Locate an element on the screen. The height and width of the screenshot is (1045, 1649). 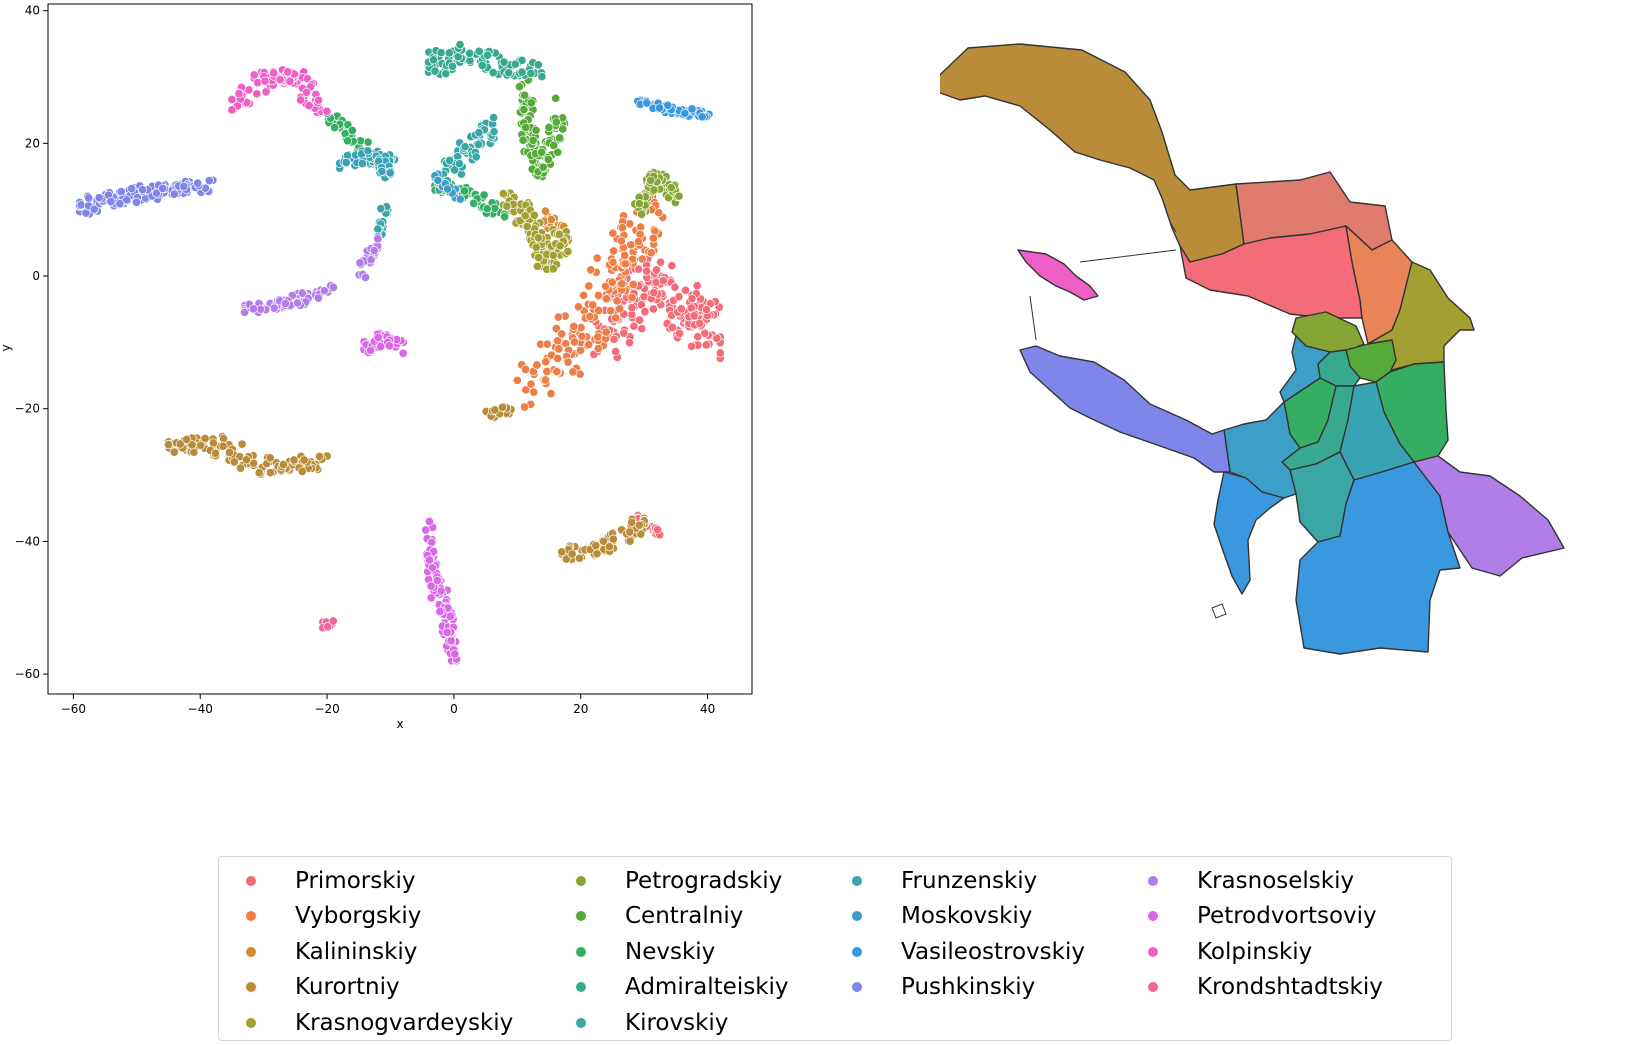
legend-item: Pushkinskiy is located at coordinates (955, 988).